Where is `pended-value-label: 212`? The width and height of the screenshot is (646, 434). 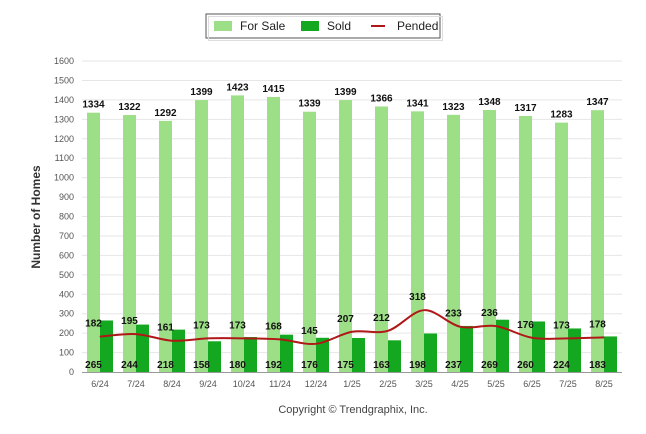 pended-value-label: 212 is located at coordinates (381, 318).